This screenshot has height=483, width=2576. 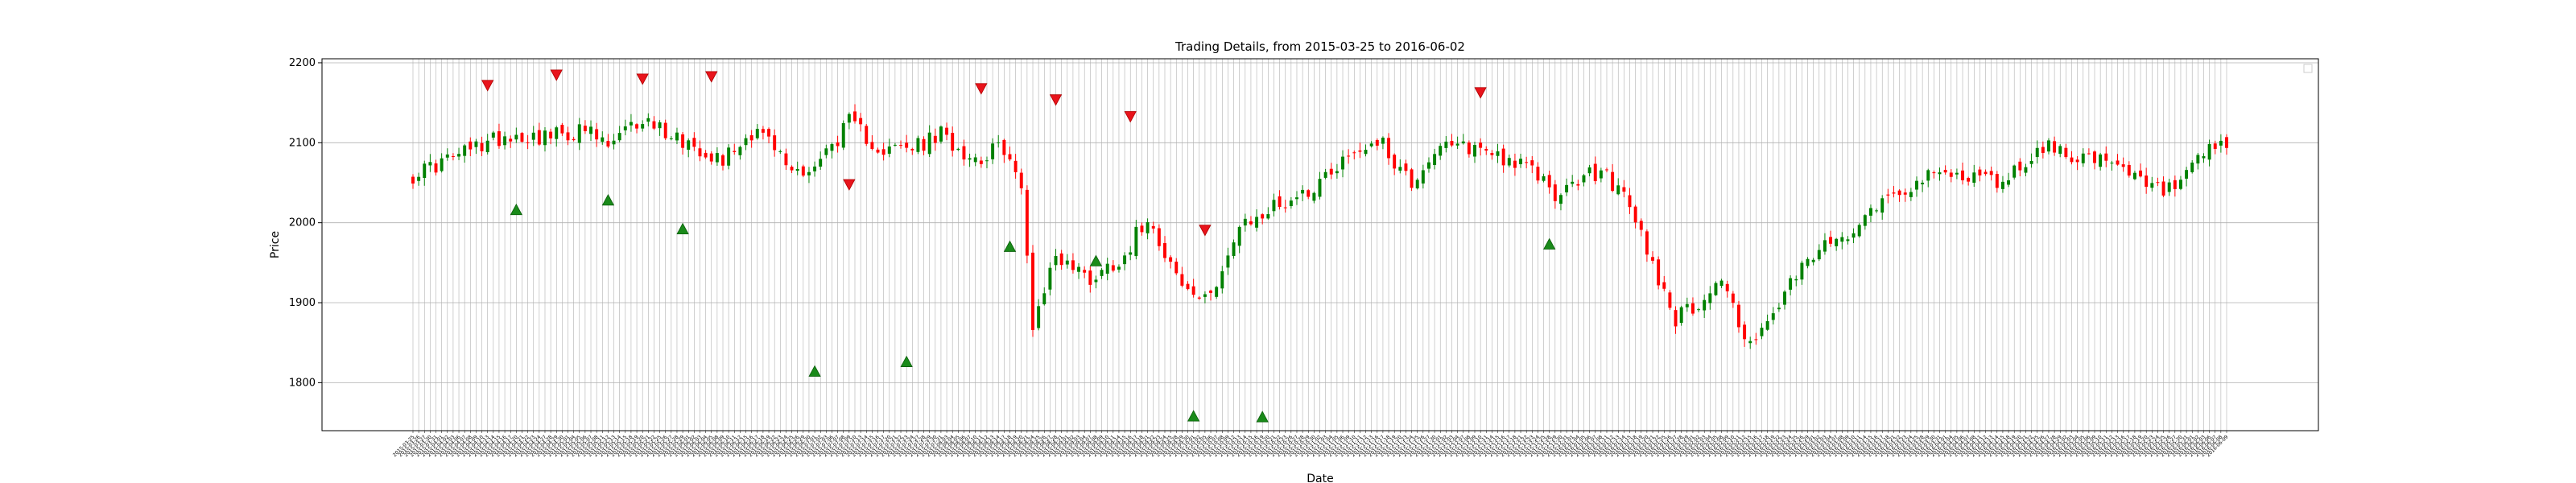 What do you see at coordinates (608, 200) in the screenshot?
I see `buy-signal-marker` at bounding box center [608, 200].